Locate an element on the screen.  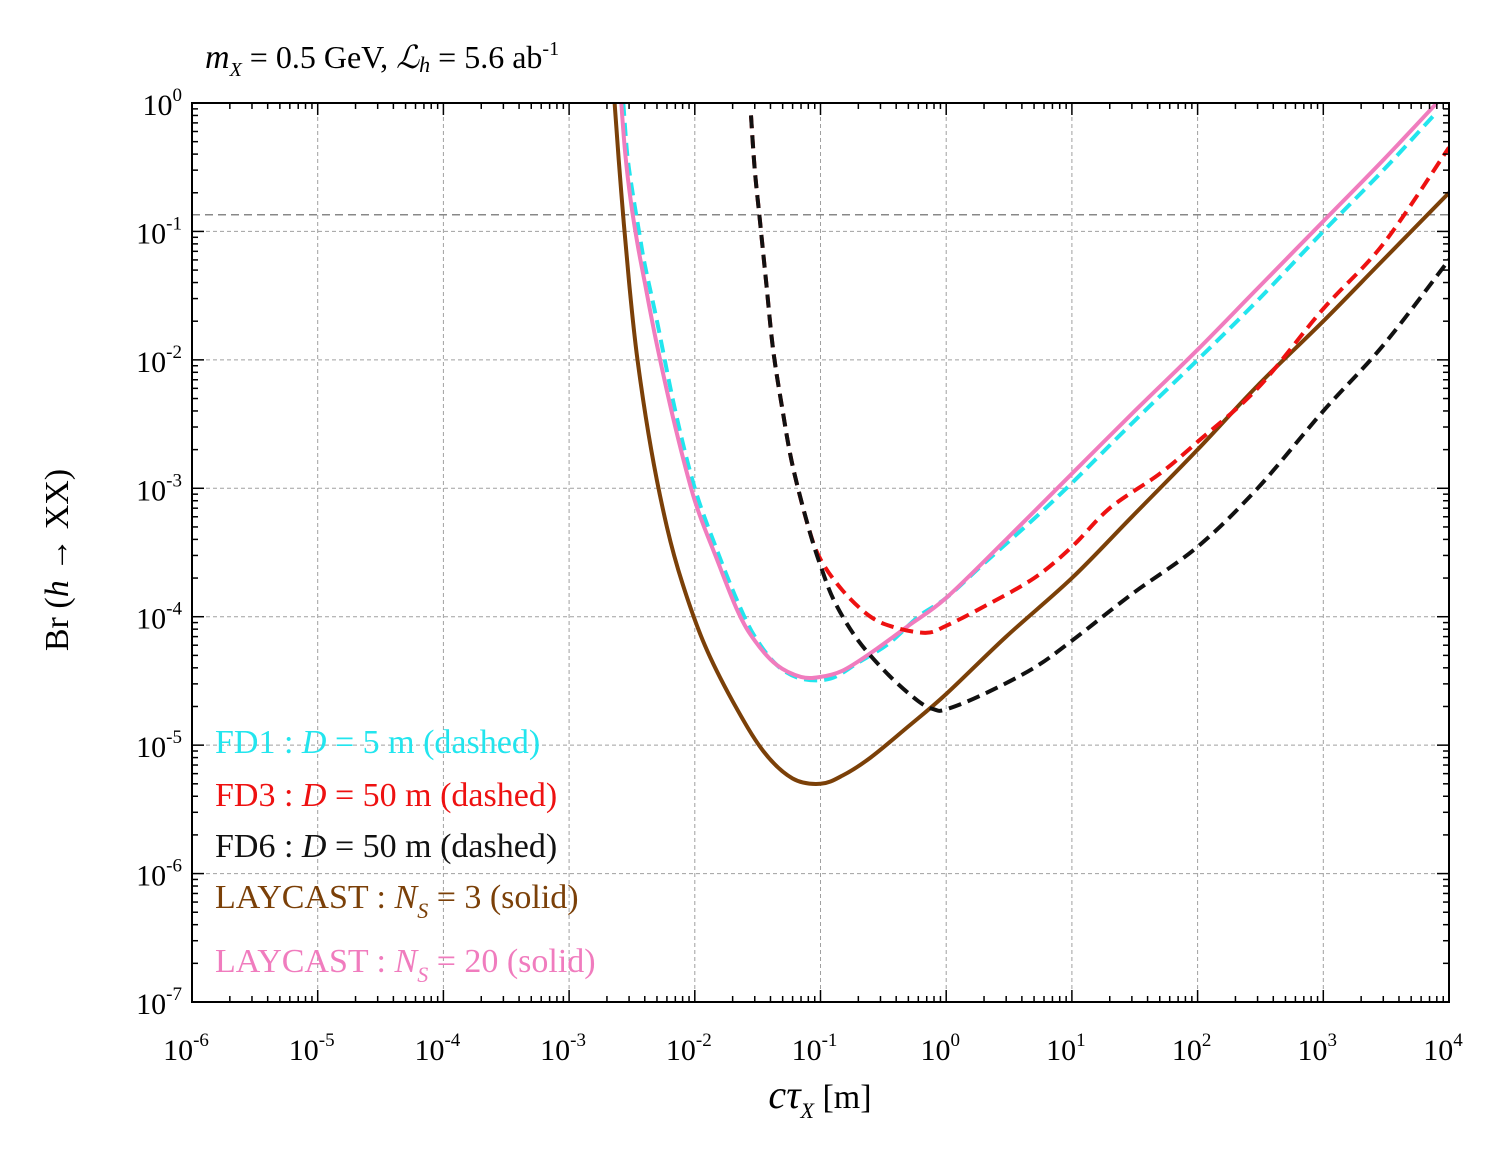
x-tick-exp: 2 is located at coordinates (1207, 1040).